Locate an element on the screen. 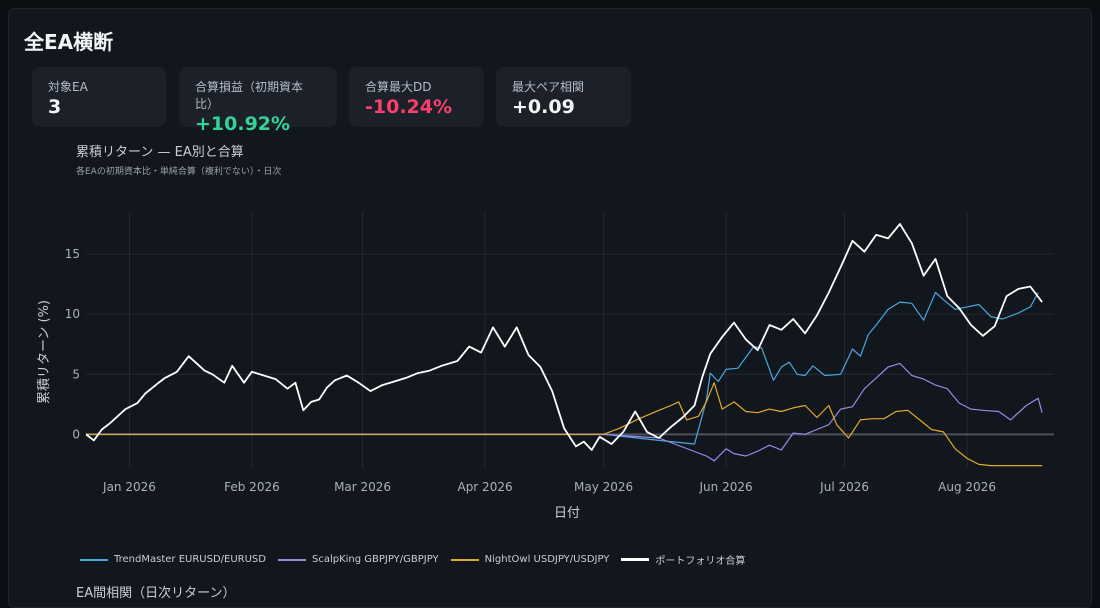 This screenshot has width=1100, height=608. y-tick-label: 15 is located at coordinates (72, 254).